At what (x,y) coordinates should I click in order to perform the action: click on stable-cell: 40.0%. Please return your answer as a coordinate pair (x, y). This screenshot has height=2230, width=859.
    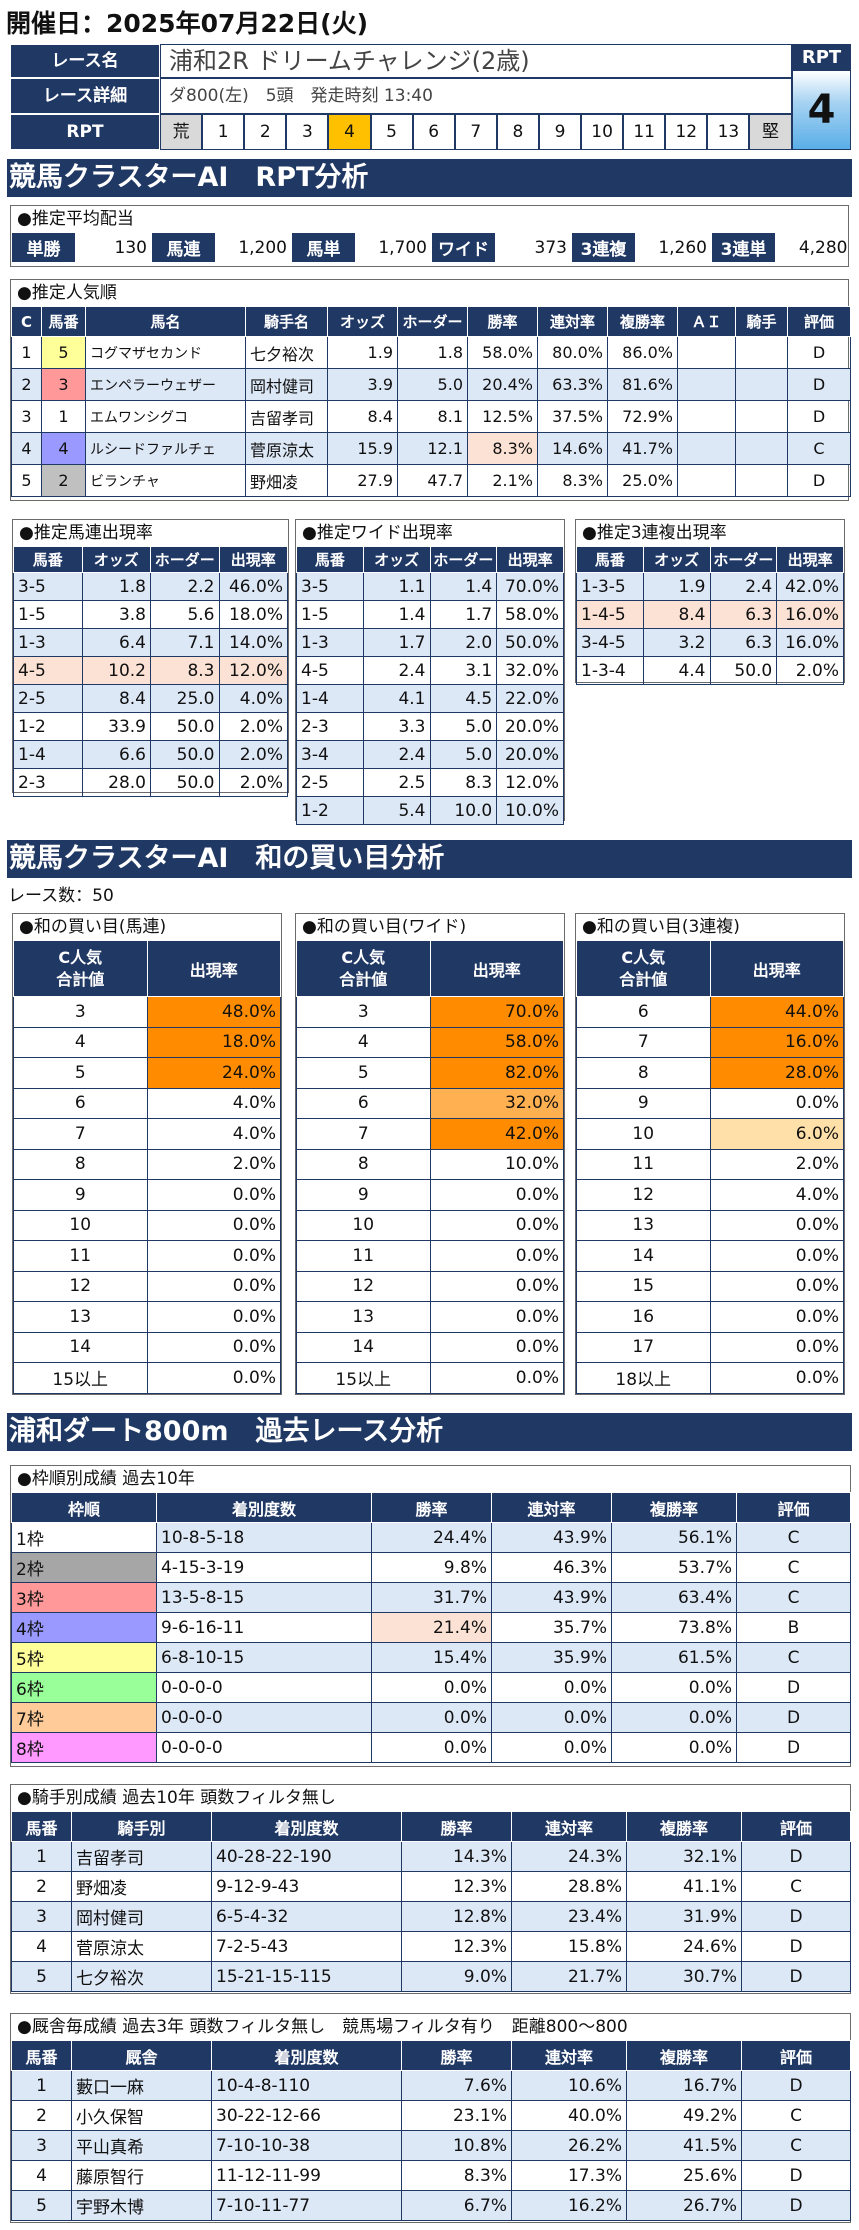
    Looking at the image, I should click on (569, 2115).